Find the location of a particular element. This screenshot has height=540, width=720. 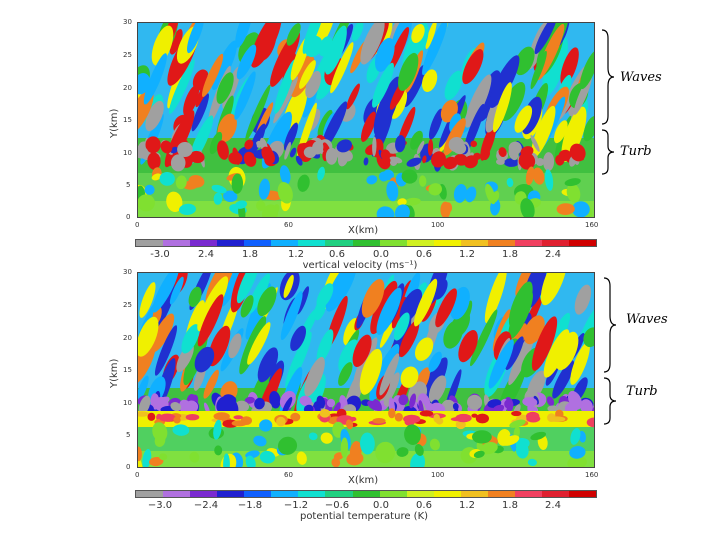

colorbar-tick: −1.8 is located at coordinates (250, 505).